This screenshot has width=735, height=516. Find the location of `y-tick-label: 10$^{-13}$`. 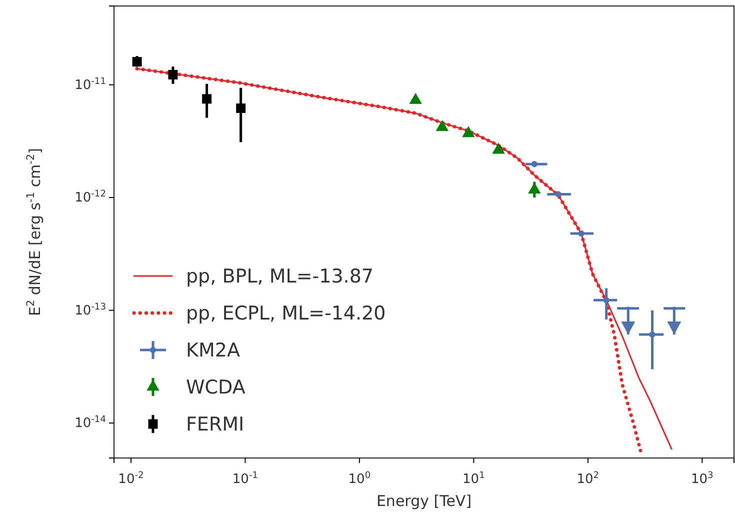

y-tick-label: 10$^{-13}$ is located at coordinates (90, 310).